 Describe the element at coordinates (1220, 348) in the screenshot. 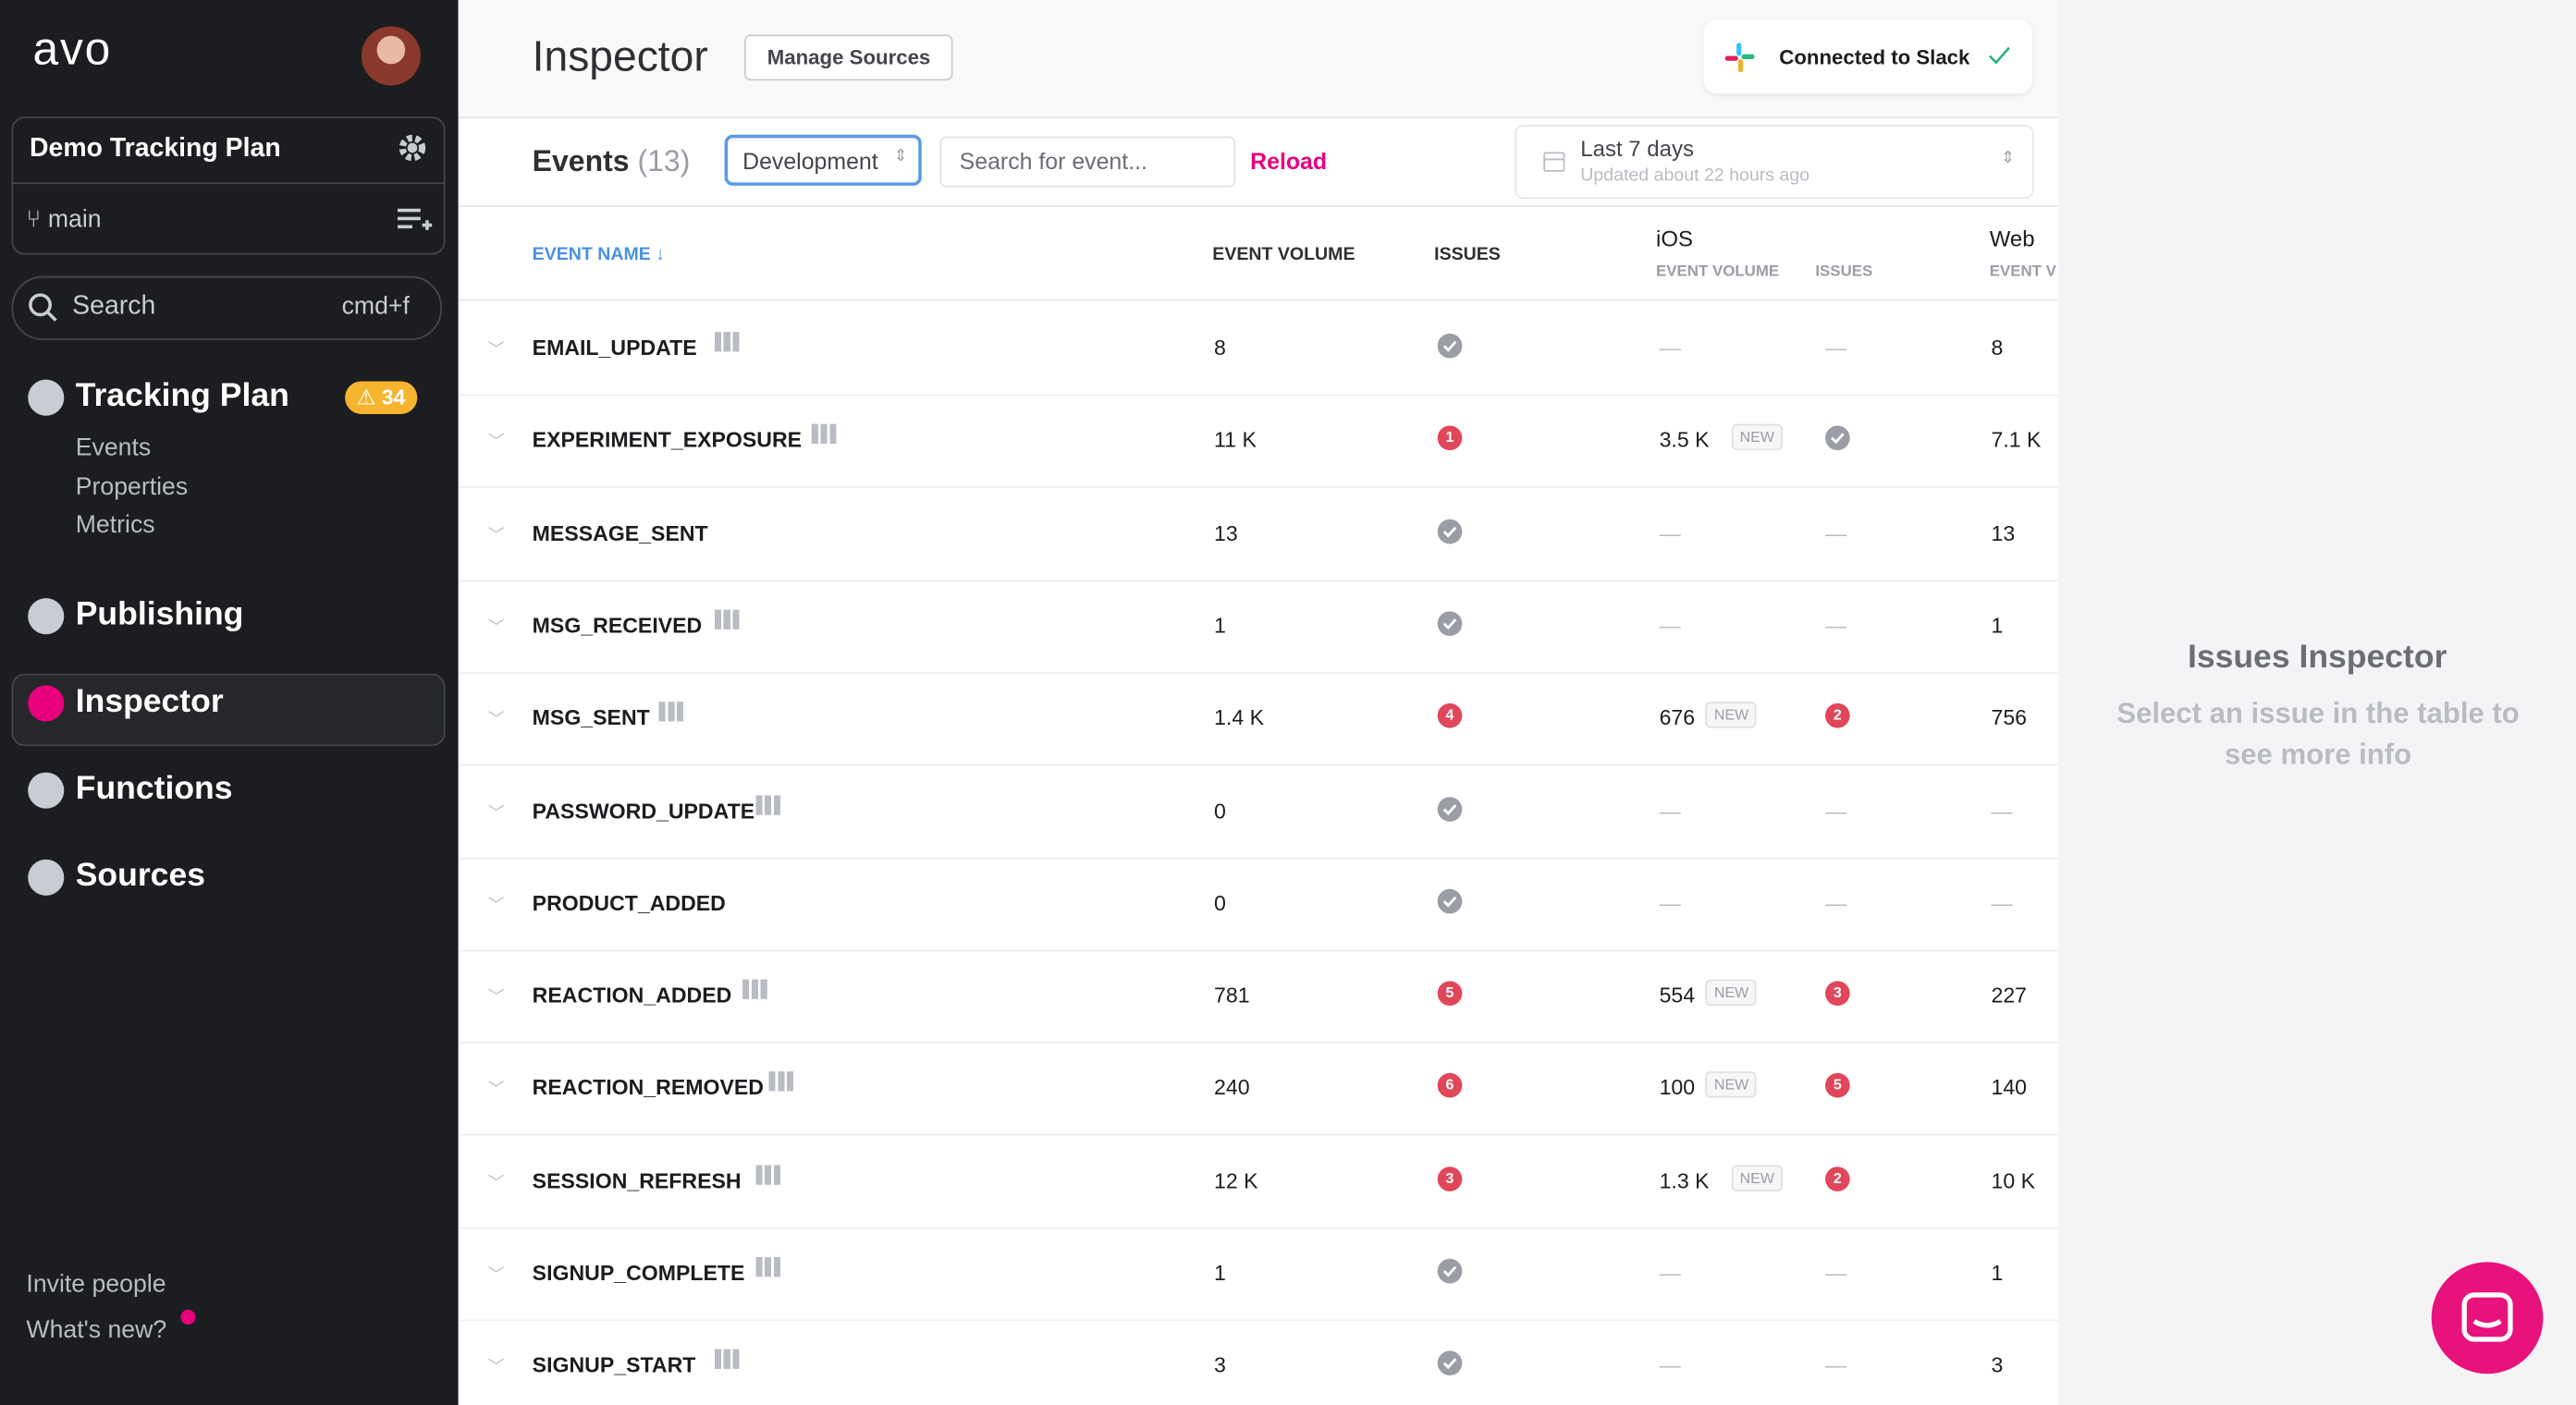

I see `event-volume: 8` at that location.